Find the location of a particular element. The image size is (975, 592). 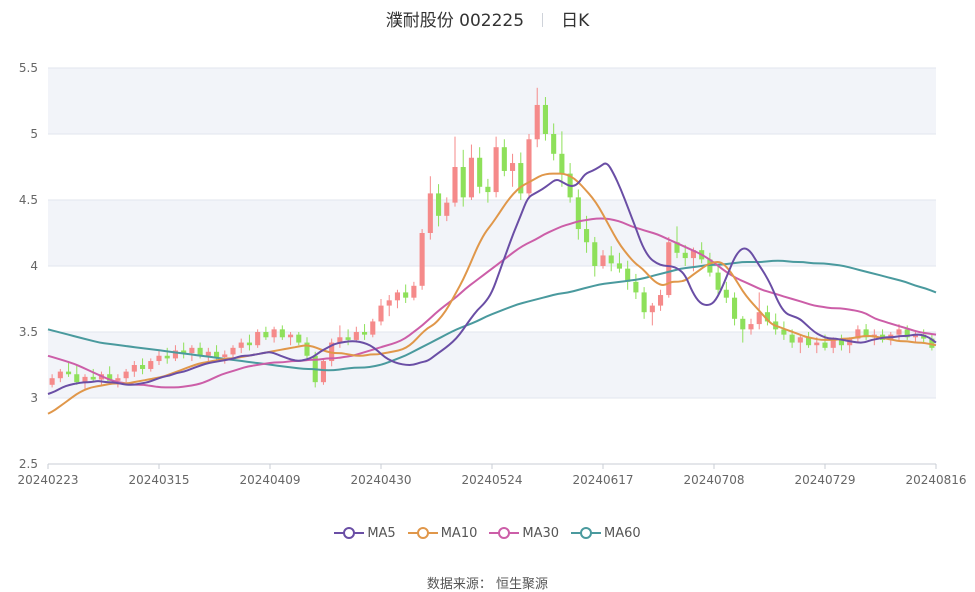

legend-marker-icon is located at coordinates (422, 533).